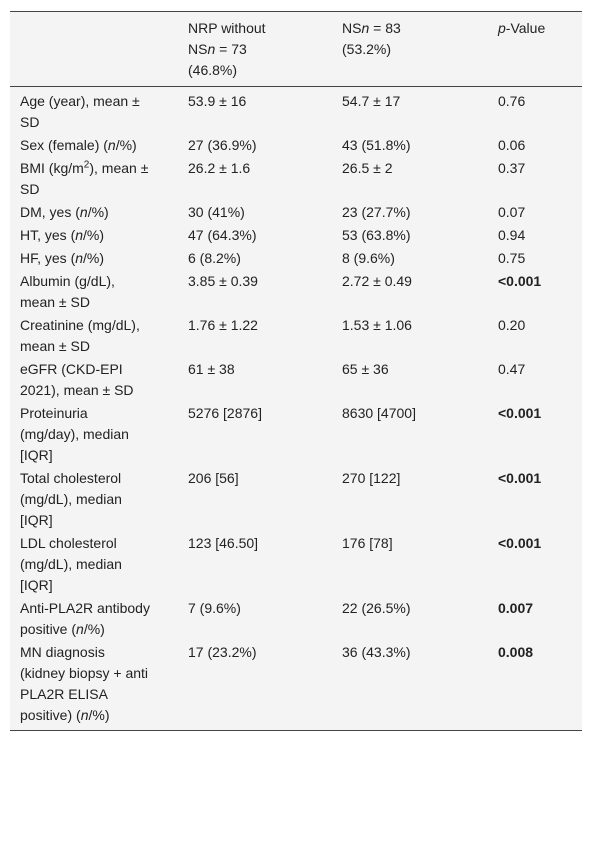  What do you see at coordinates (502, 28) in the screenshot?
I see `italic-run: p` at bounding box center [502, 28].